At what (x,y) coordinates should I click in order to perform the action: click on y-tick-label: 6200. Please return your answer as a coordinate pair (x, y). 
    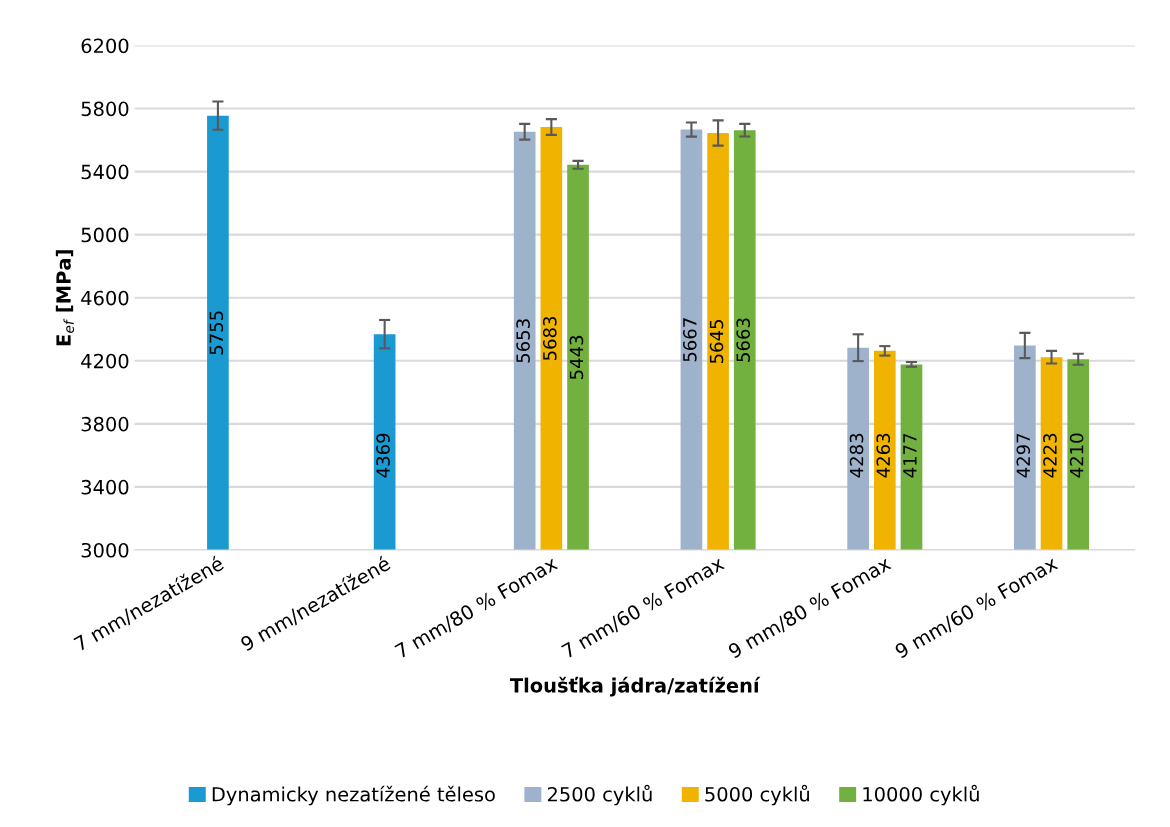
    Looking at the image, I should click on (105, 46).